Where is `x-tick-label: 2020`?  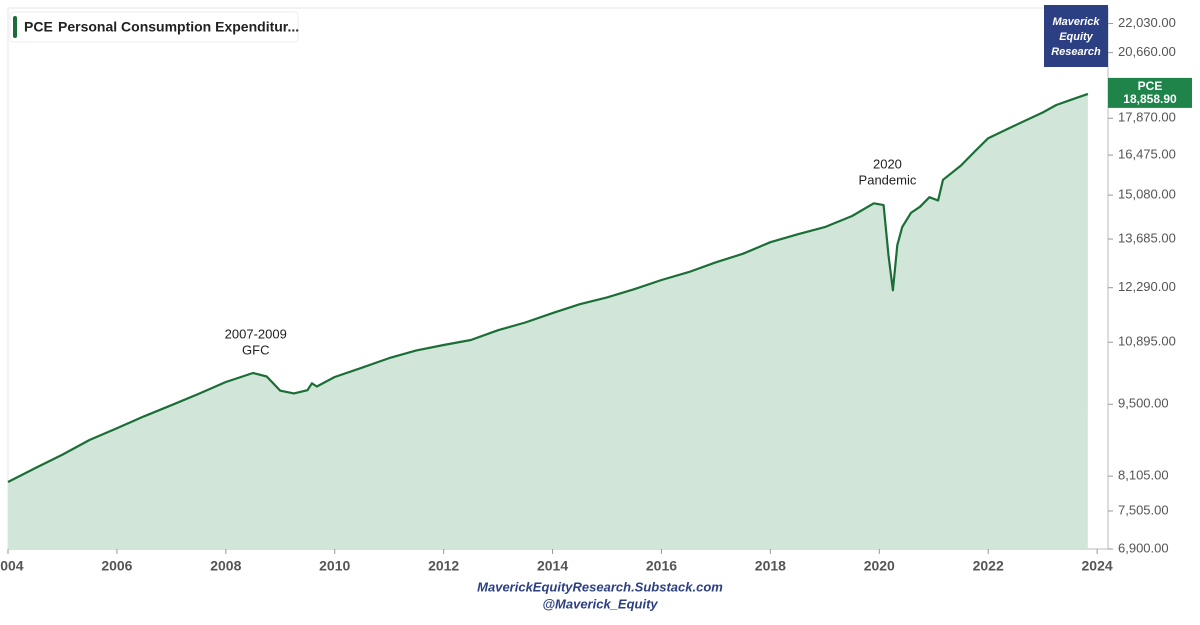 x-tick-label: 2020 is located at coordinates (879, 566).